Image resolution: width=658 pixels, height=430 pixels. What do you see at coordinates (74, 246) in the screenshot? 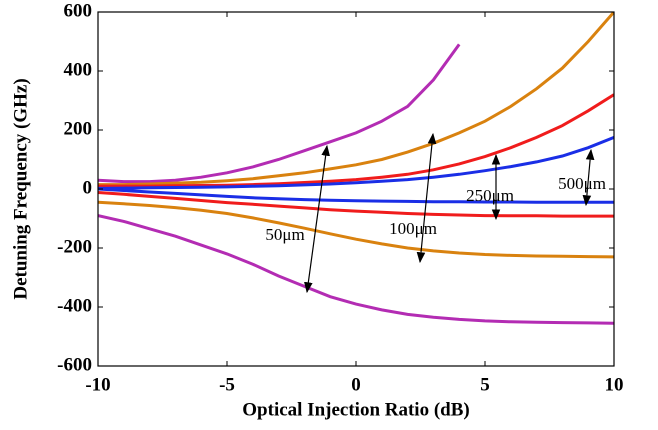
I see `y-tick-label: -200` at bounding box center [74, 246].